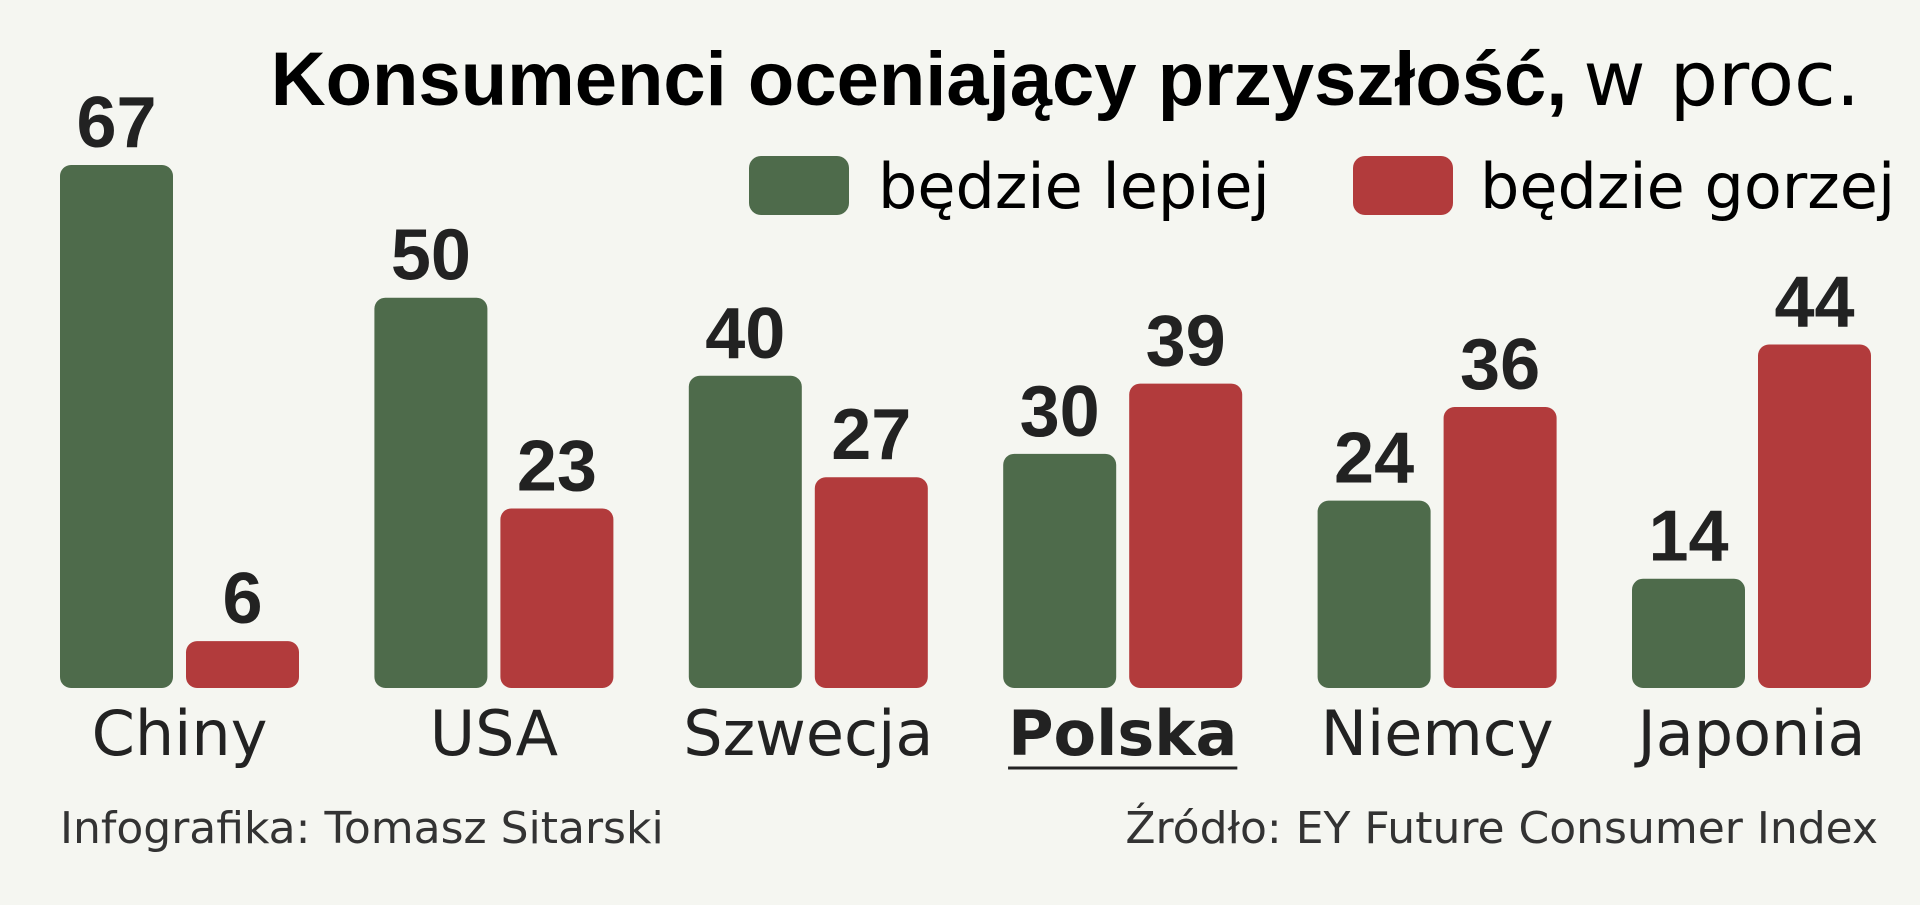 The height and width of the screenshot is (905, 1920). What do you see at coordinates (1060, 570) in the screenshot?
I see `bar-polska-better` at bounding box center [1060, 570].